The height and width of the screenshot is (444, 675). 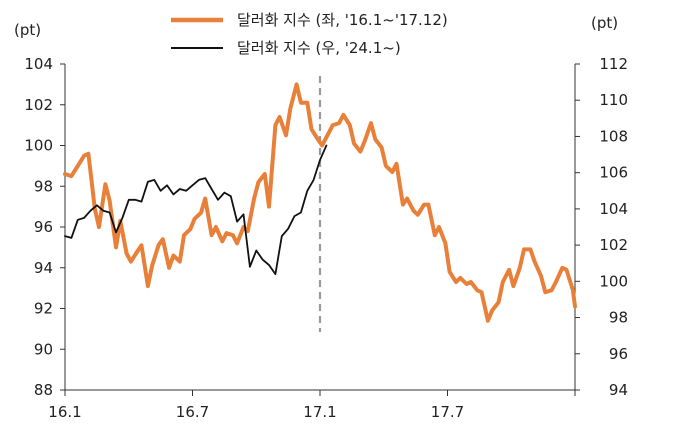 What do you see at coordinates (319, 412) in the screenshot?
I see `x-tick-label: 17.1` at bounding box center [319, 412].